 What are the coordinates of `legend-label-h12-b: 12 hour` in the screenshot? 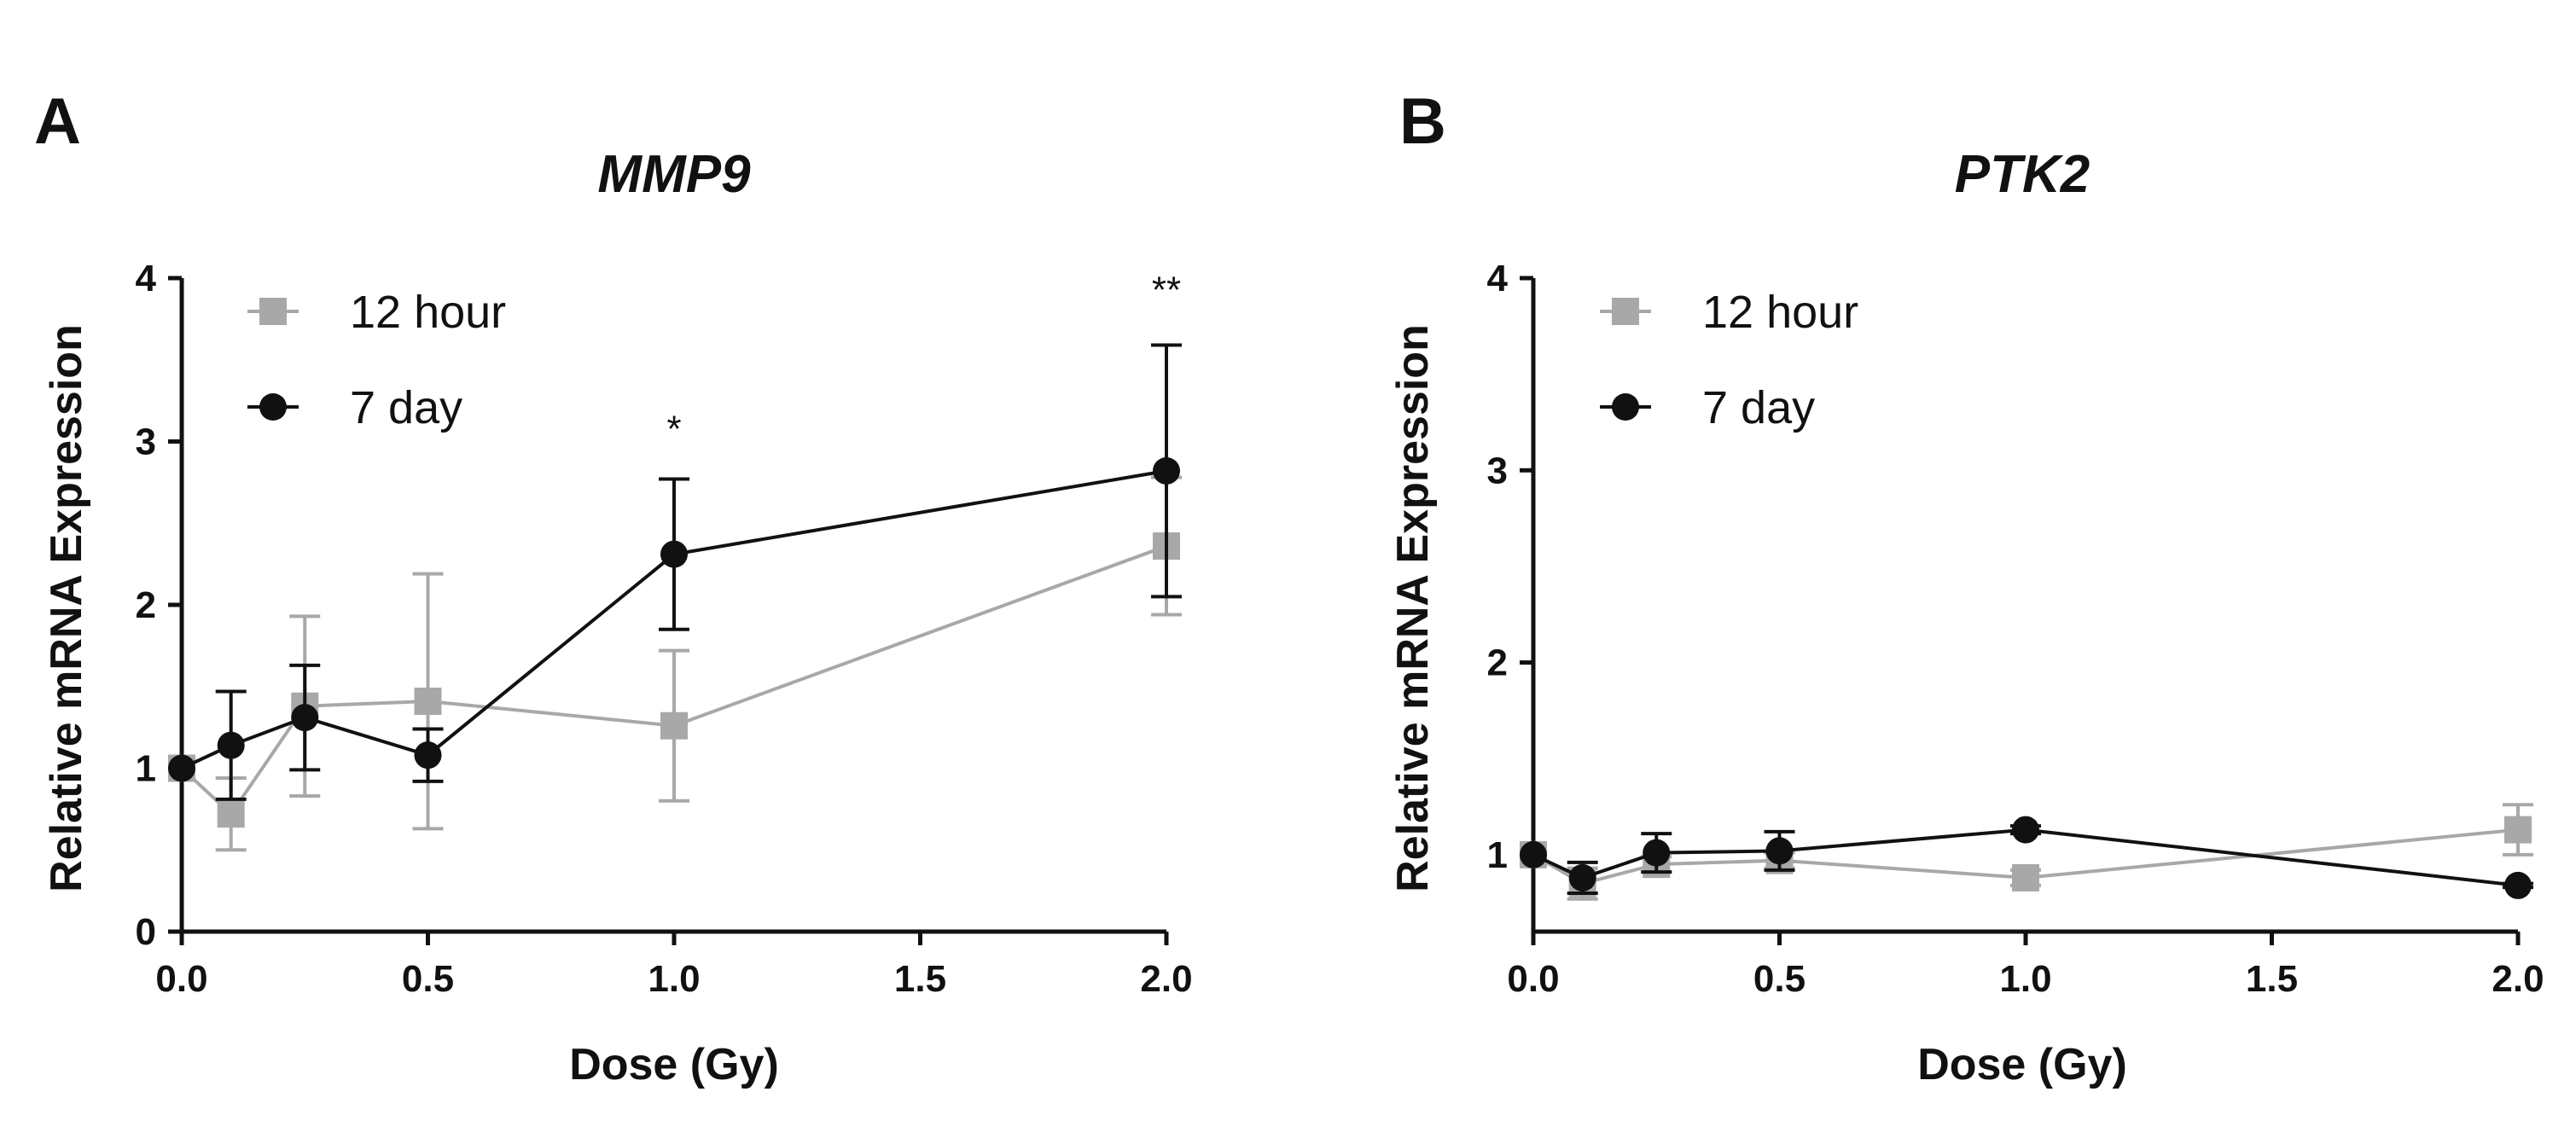 It's located at (1780, 312).